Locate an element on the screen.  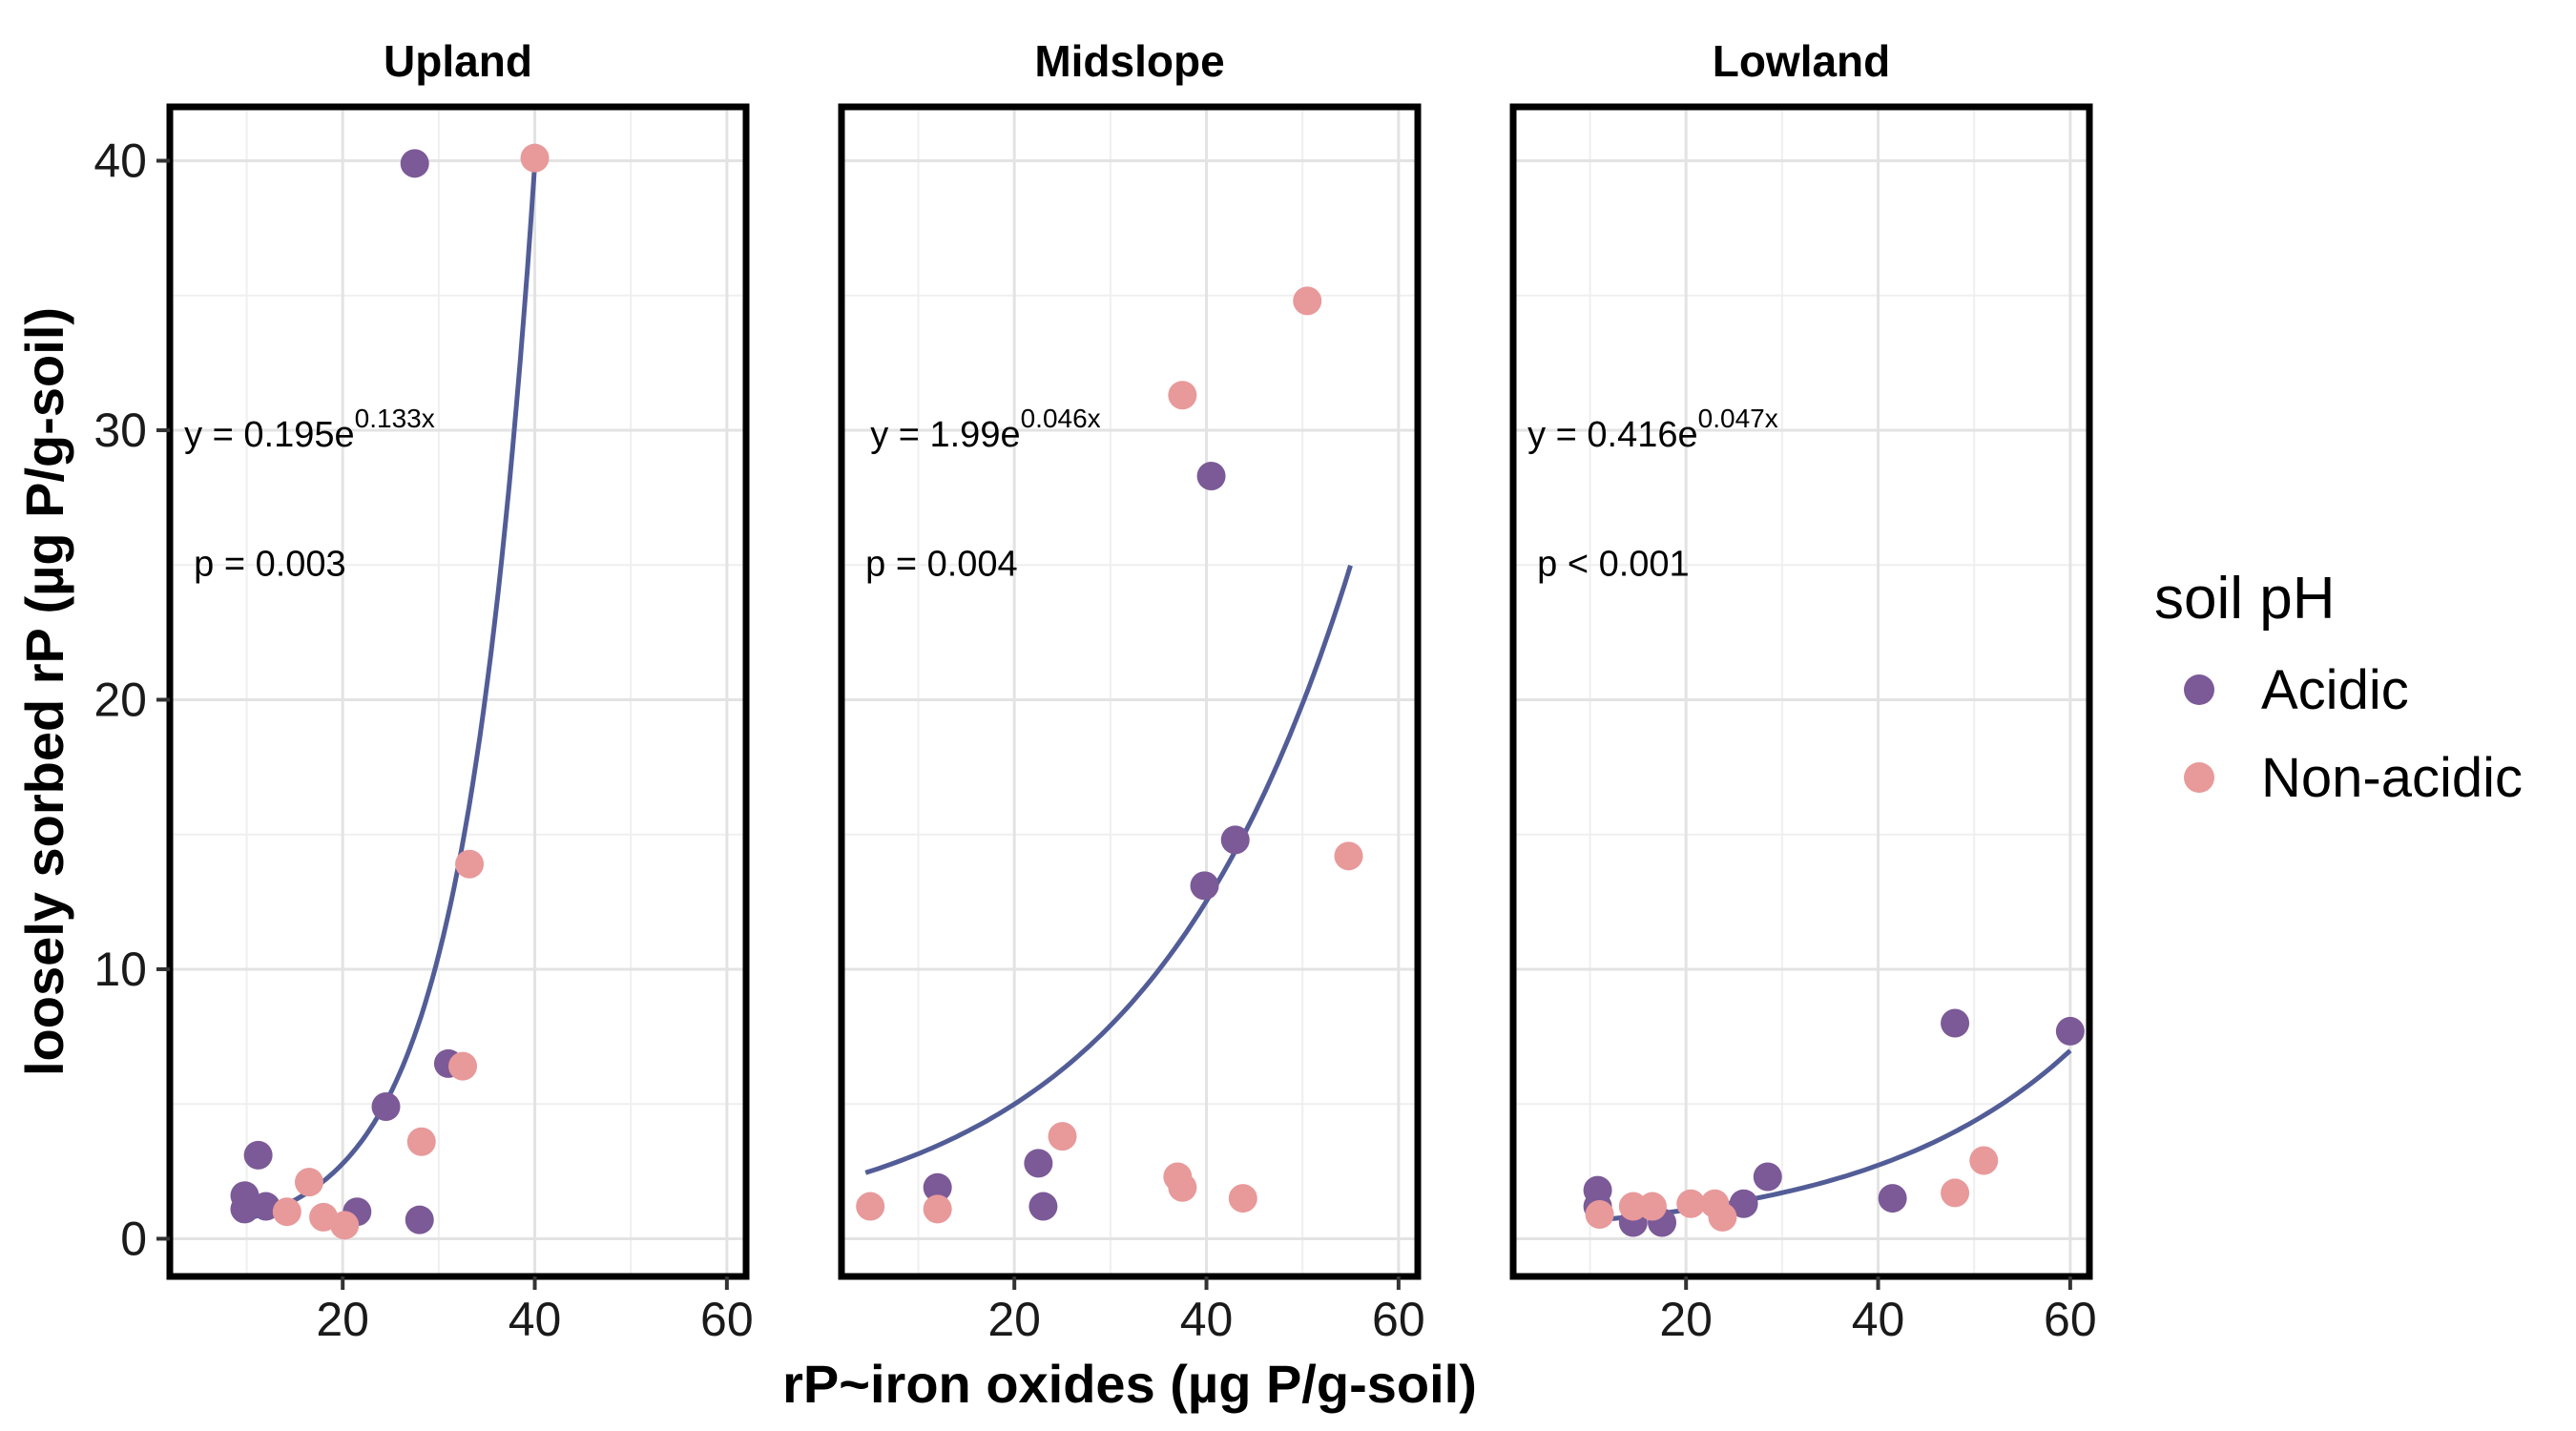
equation-exponent: 0.133x is located at coordinates (395, 418).